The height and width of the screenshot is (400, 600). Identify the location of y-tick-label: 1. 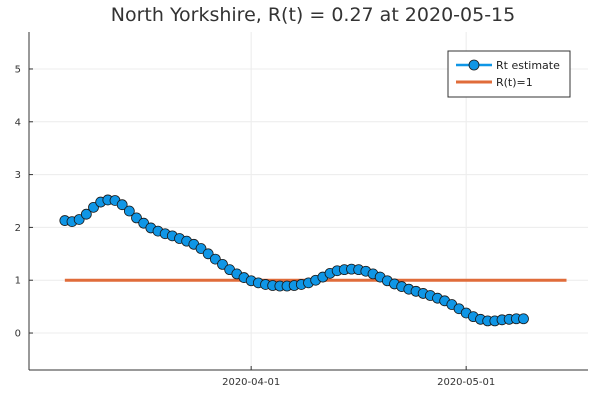
(18, 281).